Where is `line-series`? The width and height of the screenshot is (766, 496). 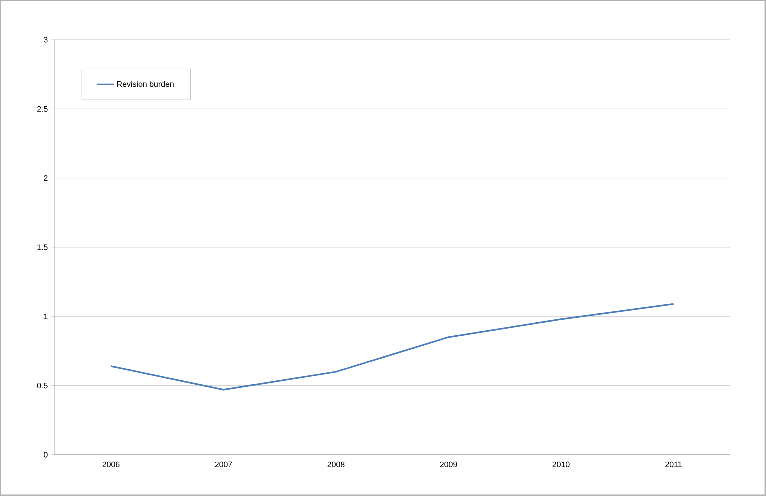 line-series is located at coordinates (392, 347).